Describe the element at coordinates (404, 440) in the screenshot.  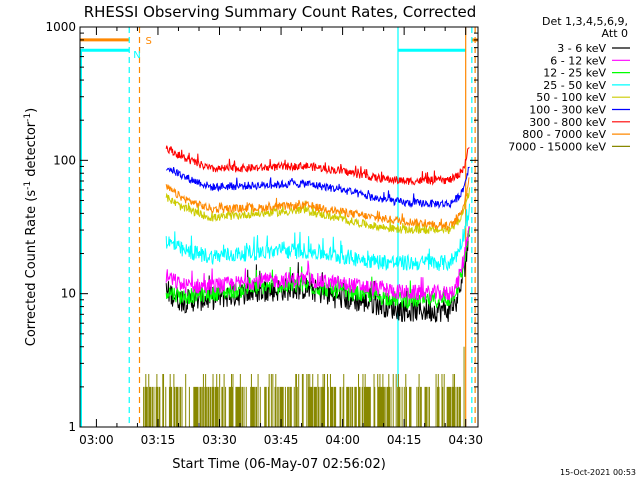
I see `x-tick-label-04:15: 04:15` at that location.